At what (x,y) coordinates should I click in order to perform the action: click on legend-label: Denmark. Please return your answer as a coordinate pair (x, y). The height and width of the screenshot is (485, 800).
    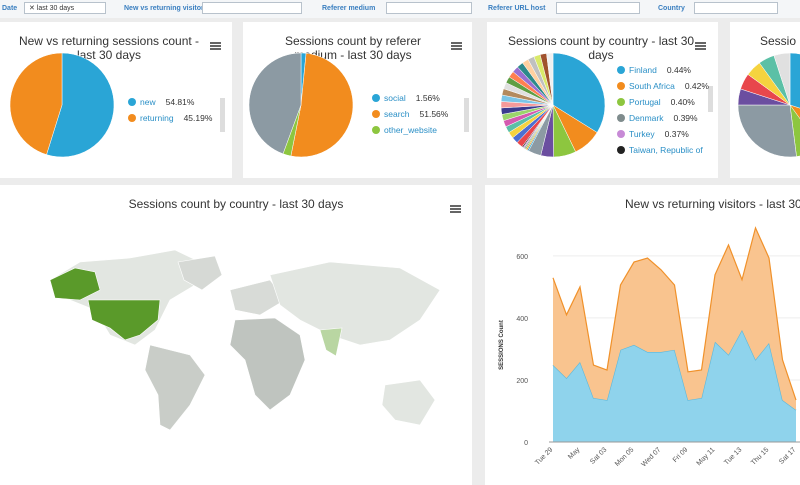
    Looking at the image, I should click on (646, 118).